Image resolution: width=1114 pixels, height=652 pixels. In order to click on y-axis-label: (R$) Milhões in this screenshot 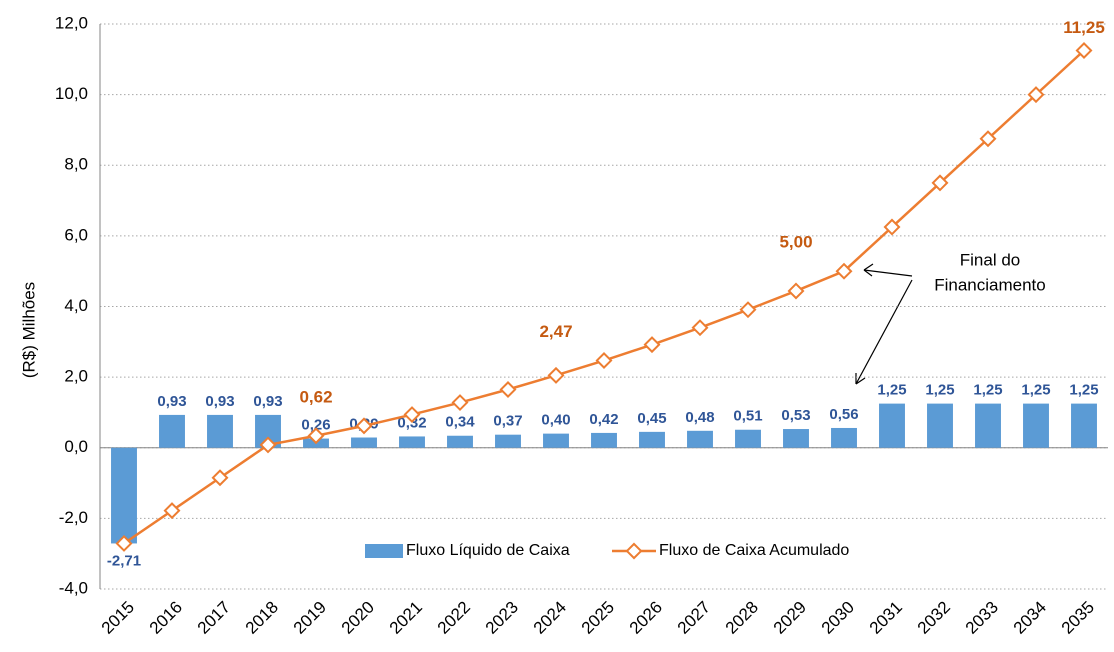, I will do `click(28, 330)`.